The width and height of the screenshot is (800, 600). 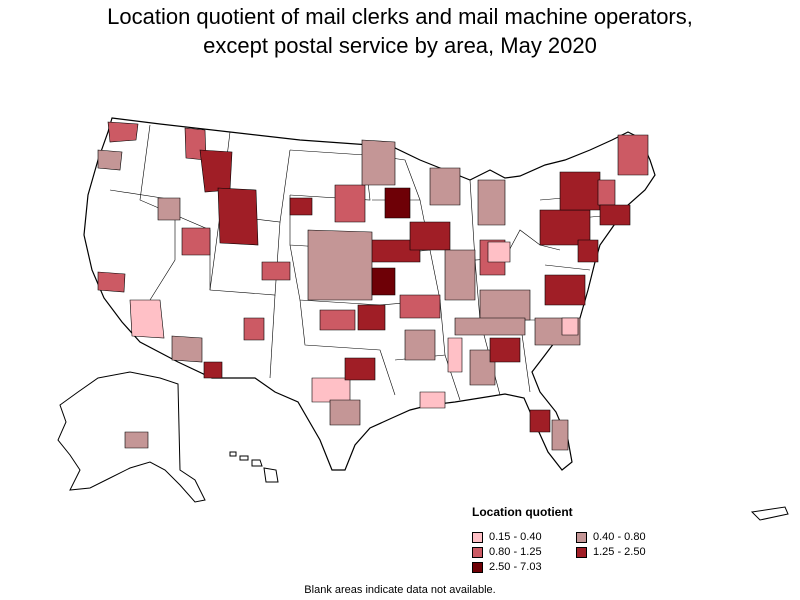 I want to click on area-mid-atlantic, so click(x=588, y=251).